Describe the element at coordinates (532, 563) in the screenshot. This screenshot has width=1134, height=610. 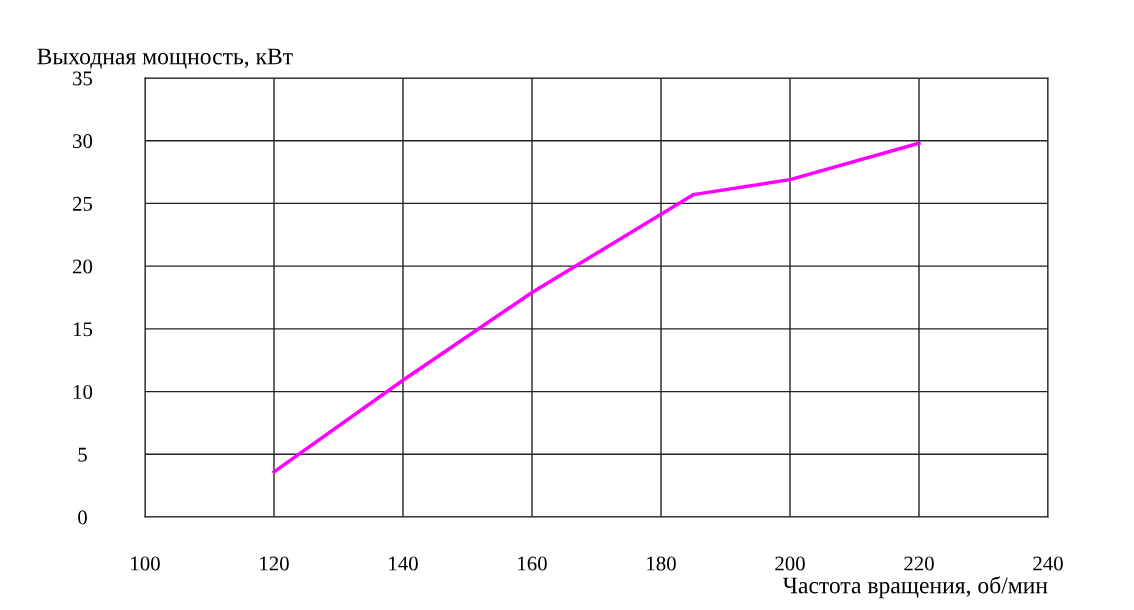
I see `x-tick-label: 160` at that location.